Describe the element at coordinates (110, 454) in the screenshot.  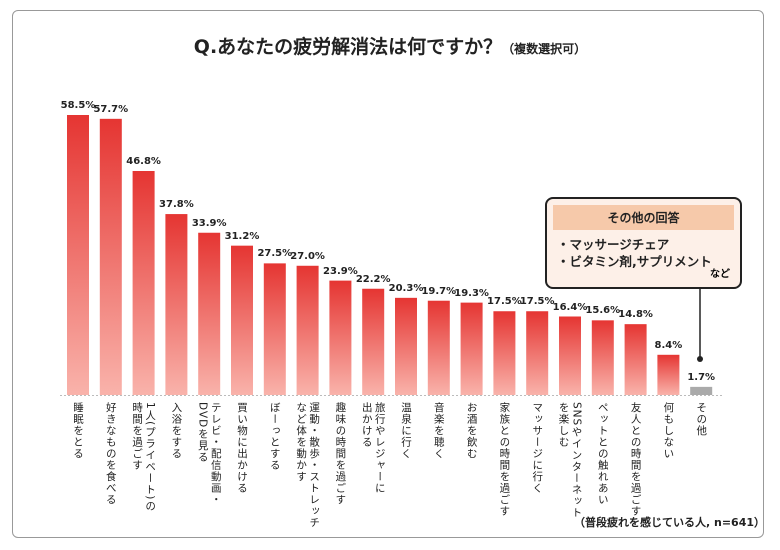
I see `category-label: 好きなものを食べる` at that location.